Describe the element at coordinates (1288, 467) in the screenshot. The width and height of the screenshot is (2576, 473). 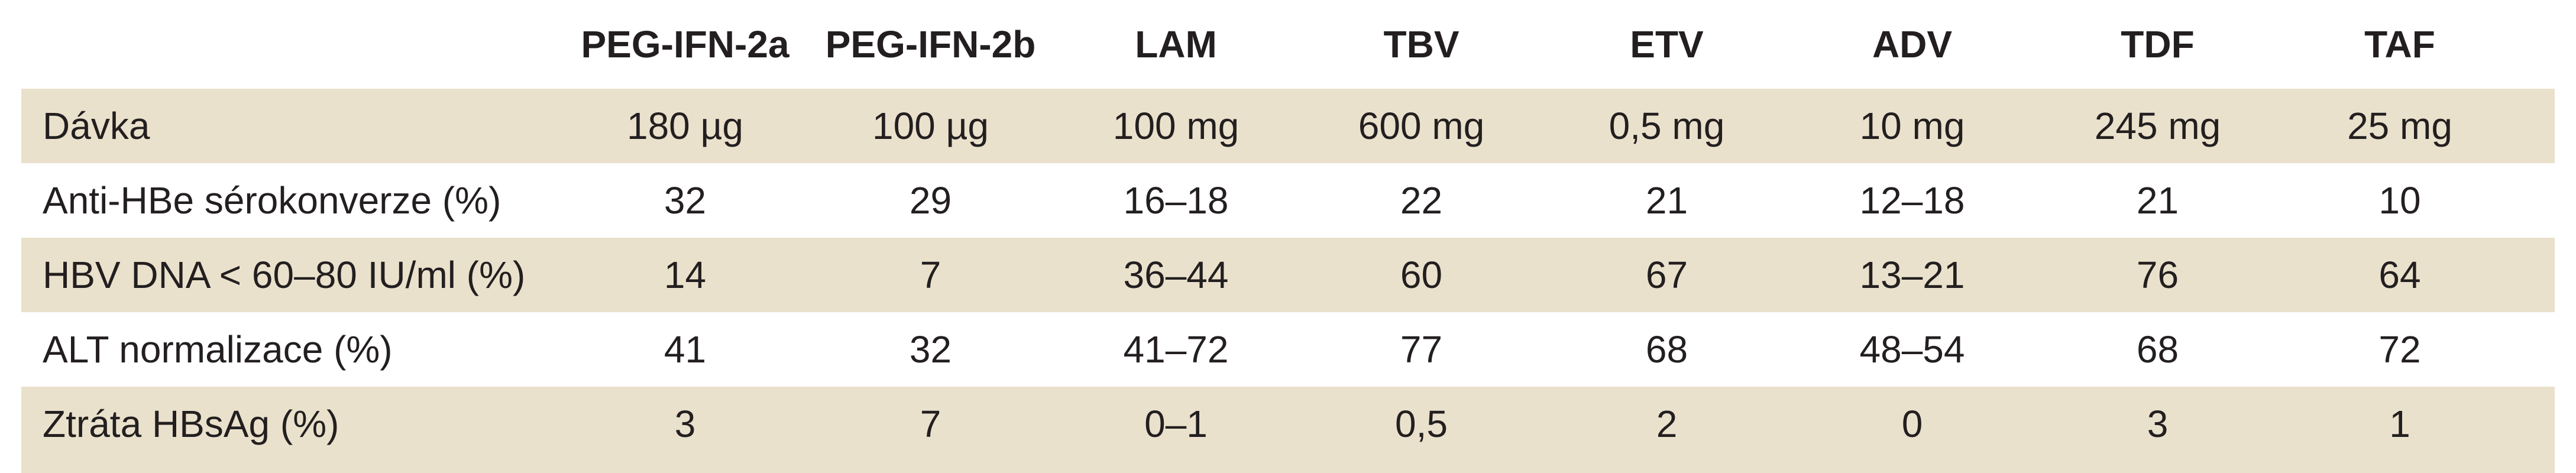
I see `table-bottom-band` at that location.